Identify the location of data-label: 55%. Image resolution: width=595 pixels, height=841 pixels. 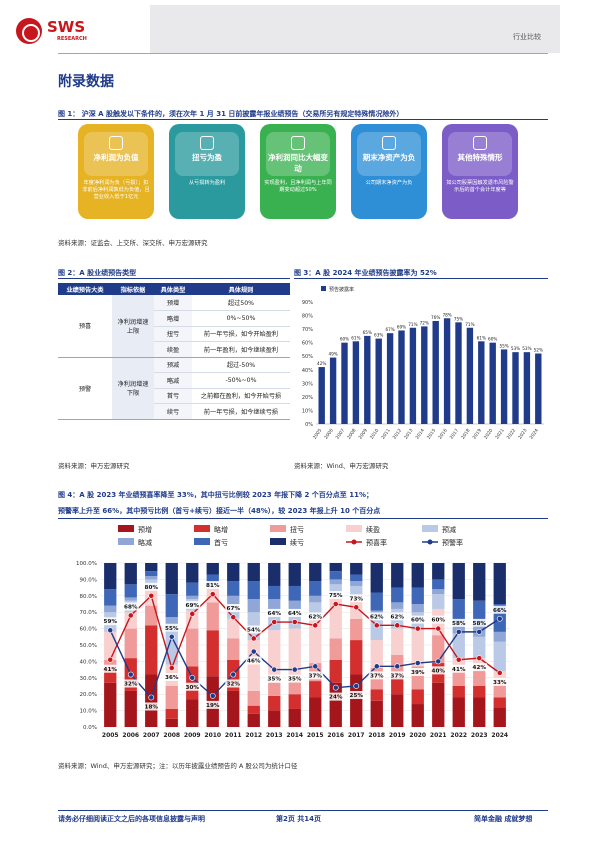
(172, 629).